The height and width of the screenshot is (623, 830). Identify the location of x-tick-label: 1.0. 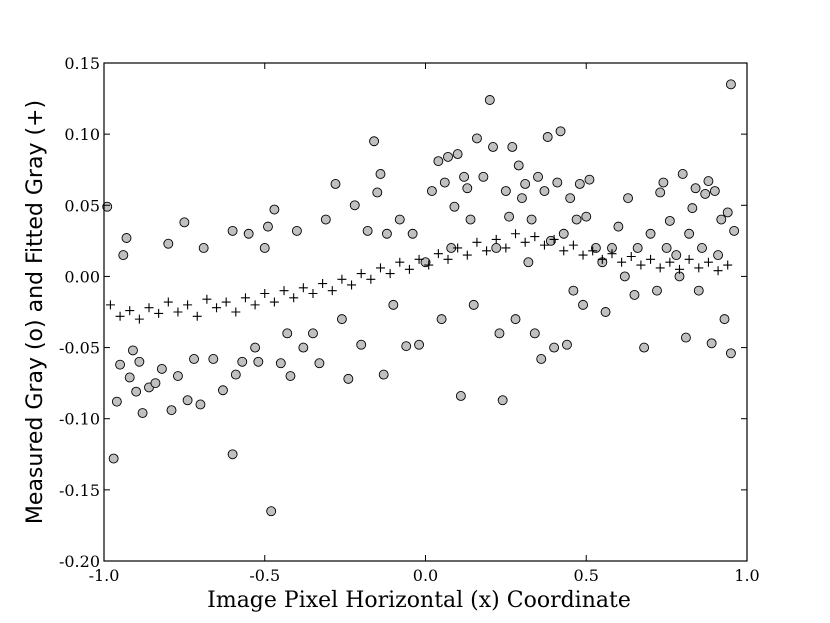
(746, 575).